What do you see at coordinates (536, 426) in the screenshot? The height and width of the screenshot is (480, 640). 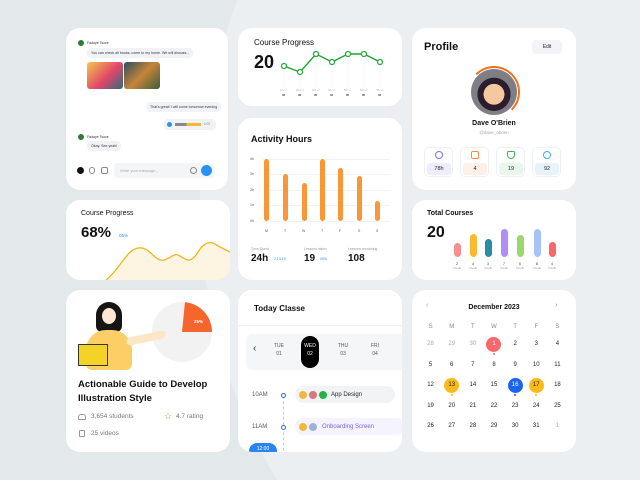 I see `day-cell: 31` at bounding box center [536, 426].